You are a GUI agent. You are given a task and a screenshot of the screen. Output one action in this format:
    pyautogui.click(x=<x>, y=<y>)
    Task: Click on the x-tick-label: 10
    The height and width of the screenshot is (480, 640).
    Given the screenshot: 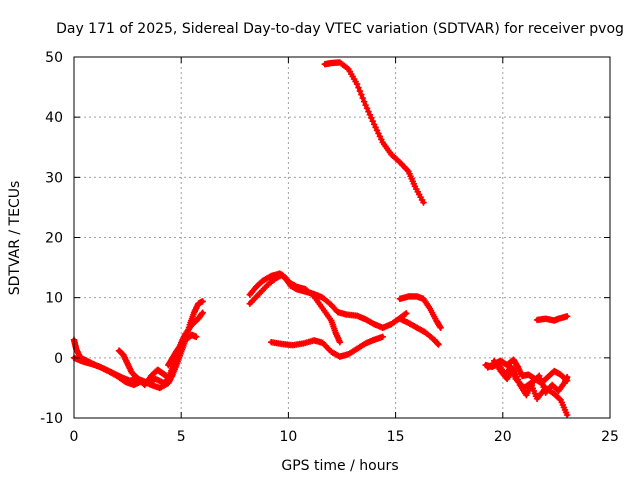 What is the action you would take?
    pyautogui.click(x=288, y=437)
    